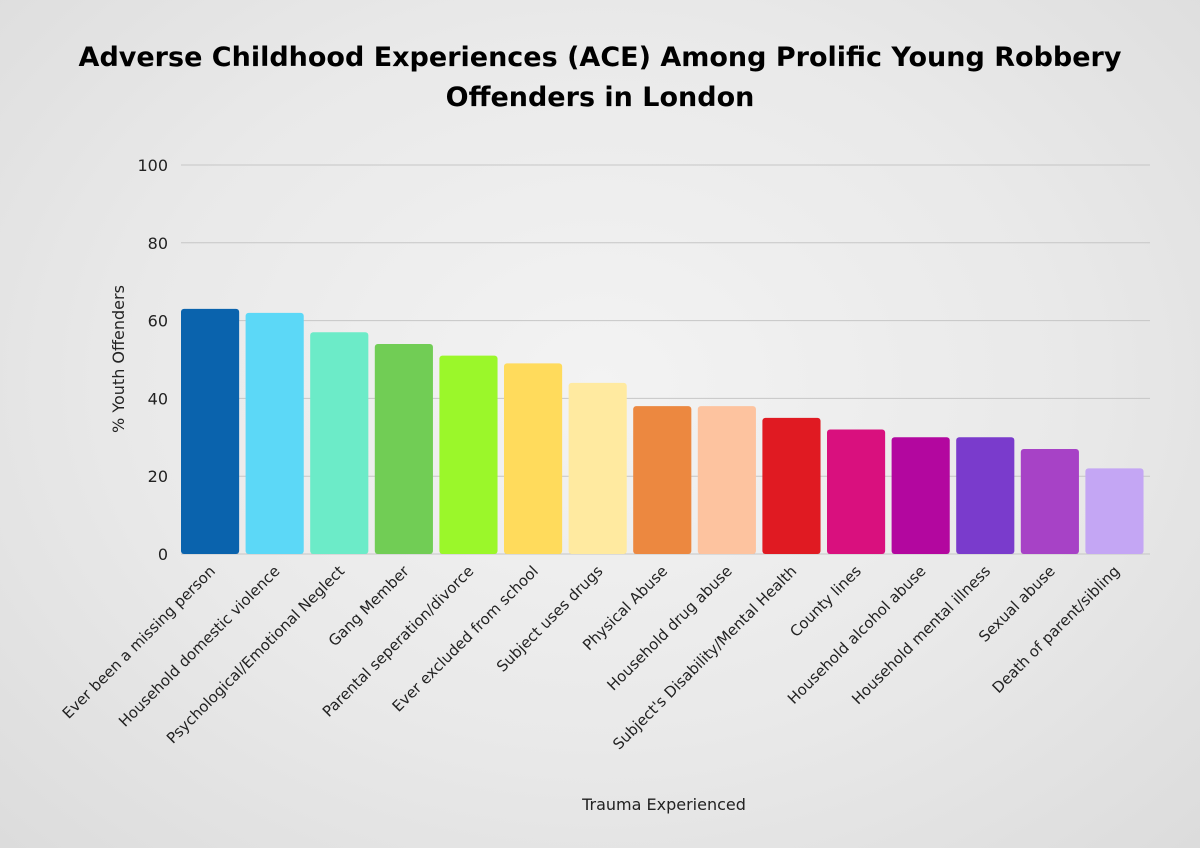 This screenshot has height=848, width=1200. What do you see at coordinates (158, 476) in the screenshot?
I see `y-tick-label: 20` at bounding box center [158, 476].